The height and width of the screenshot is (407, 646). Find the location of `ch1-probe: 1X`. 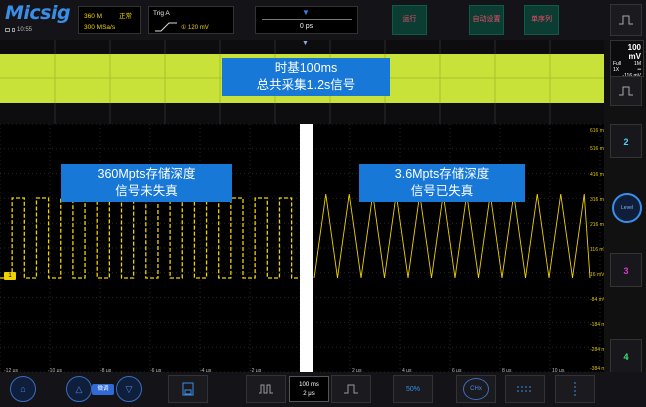

ch1-probe: 1X is located at coordinates (616, 70).